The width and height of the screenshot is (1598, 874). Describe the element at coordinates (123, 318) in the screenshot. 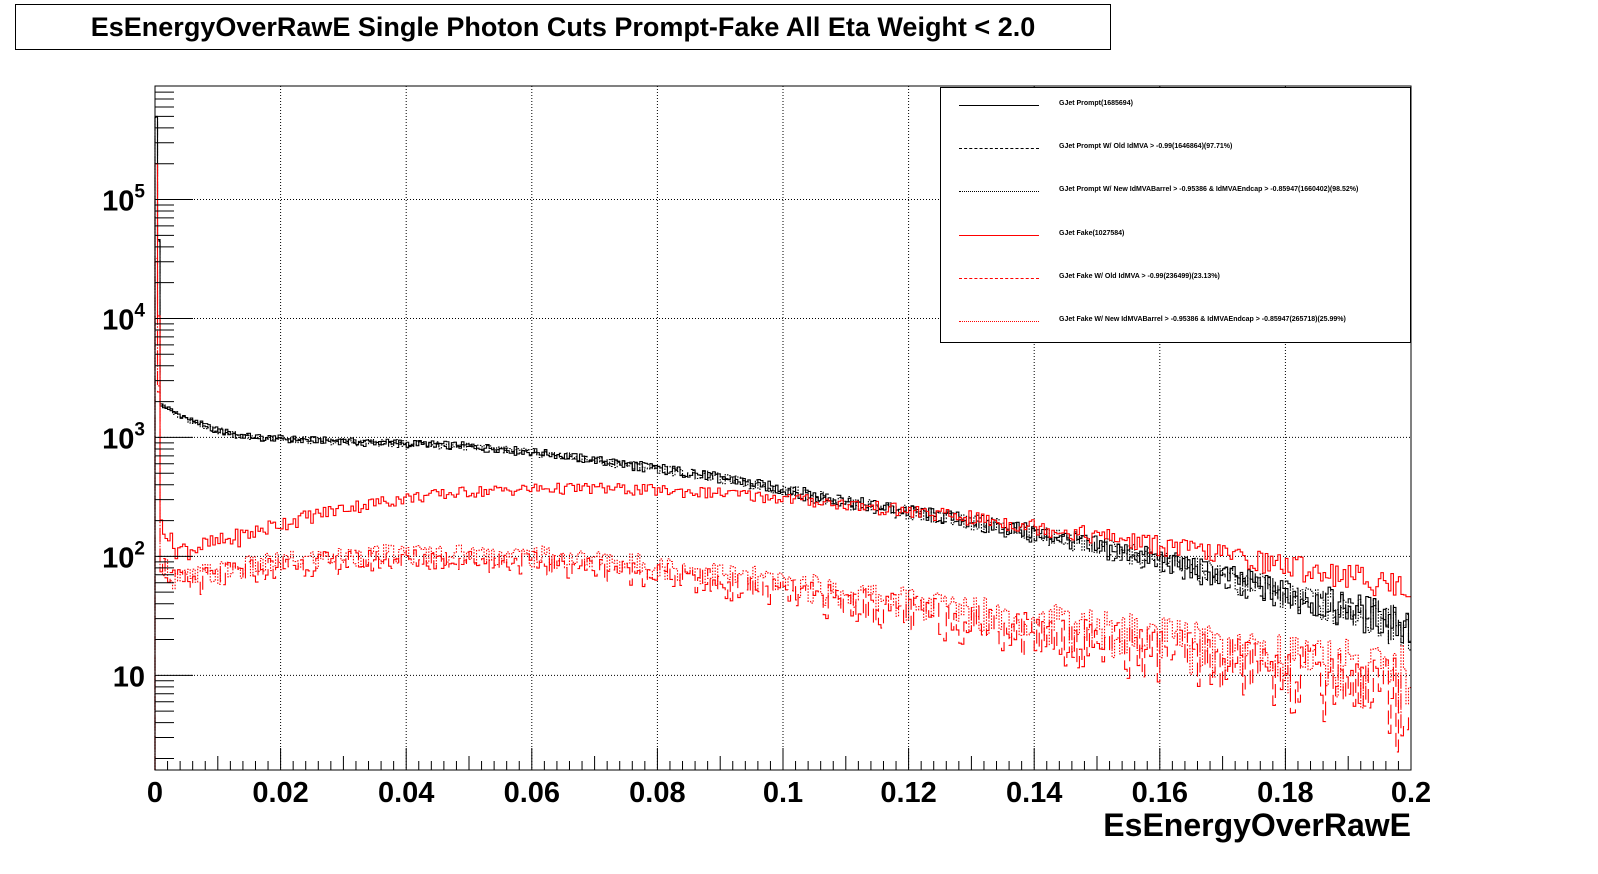

I see `y-tick-label: 10⁴` at that location.